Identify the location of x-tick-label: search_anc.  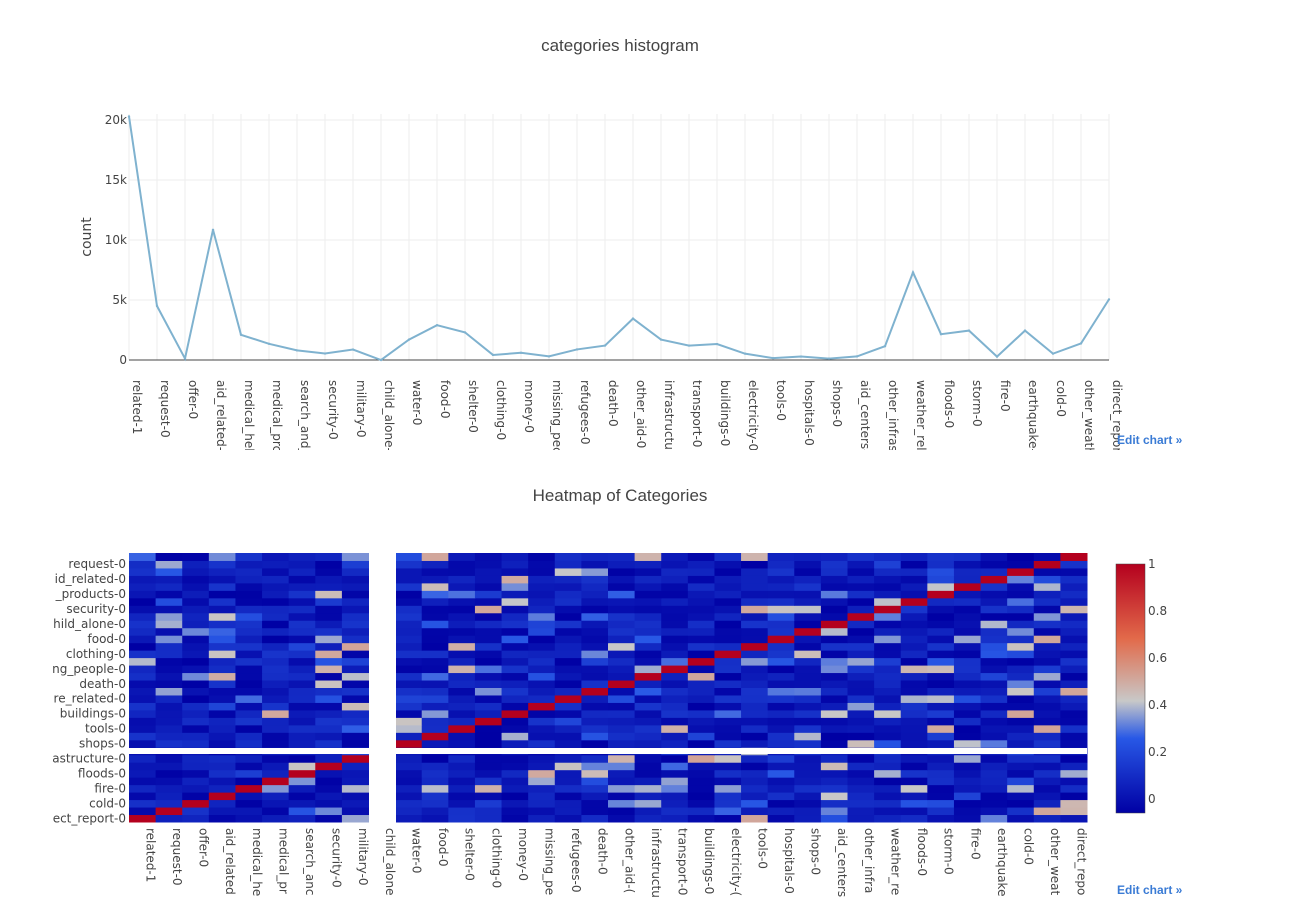
(310, 861).